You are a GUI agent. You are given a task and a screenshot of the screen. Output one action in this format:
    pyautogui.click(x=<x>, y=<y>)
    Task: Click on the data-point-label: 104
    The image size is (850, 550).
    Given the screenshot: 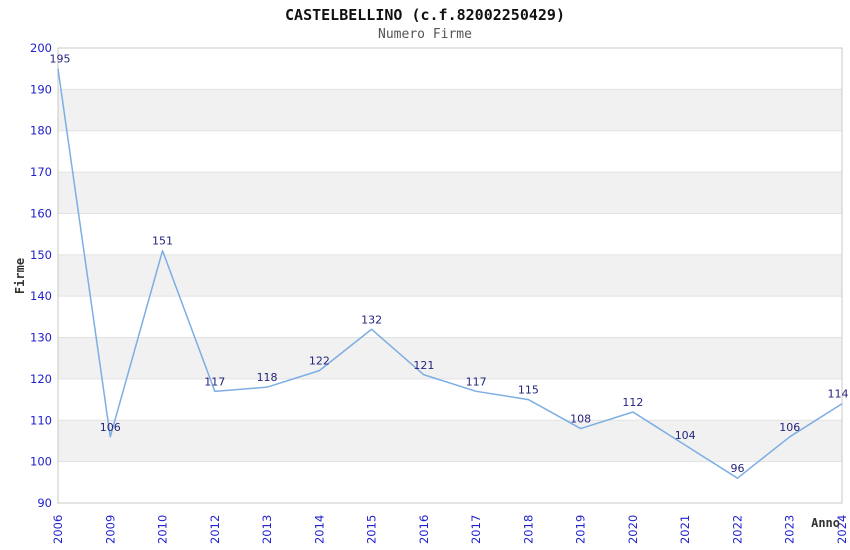 What is the action you would take?
    pyautogui.click(x=685, y=435)
    